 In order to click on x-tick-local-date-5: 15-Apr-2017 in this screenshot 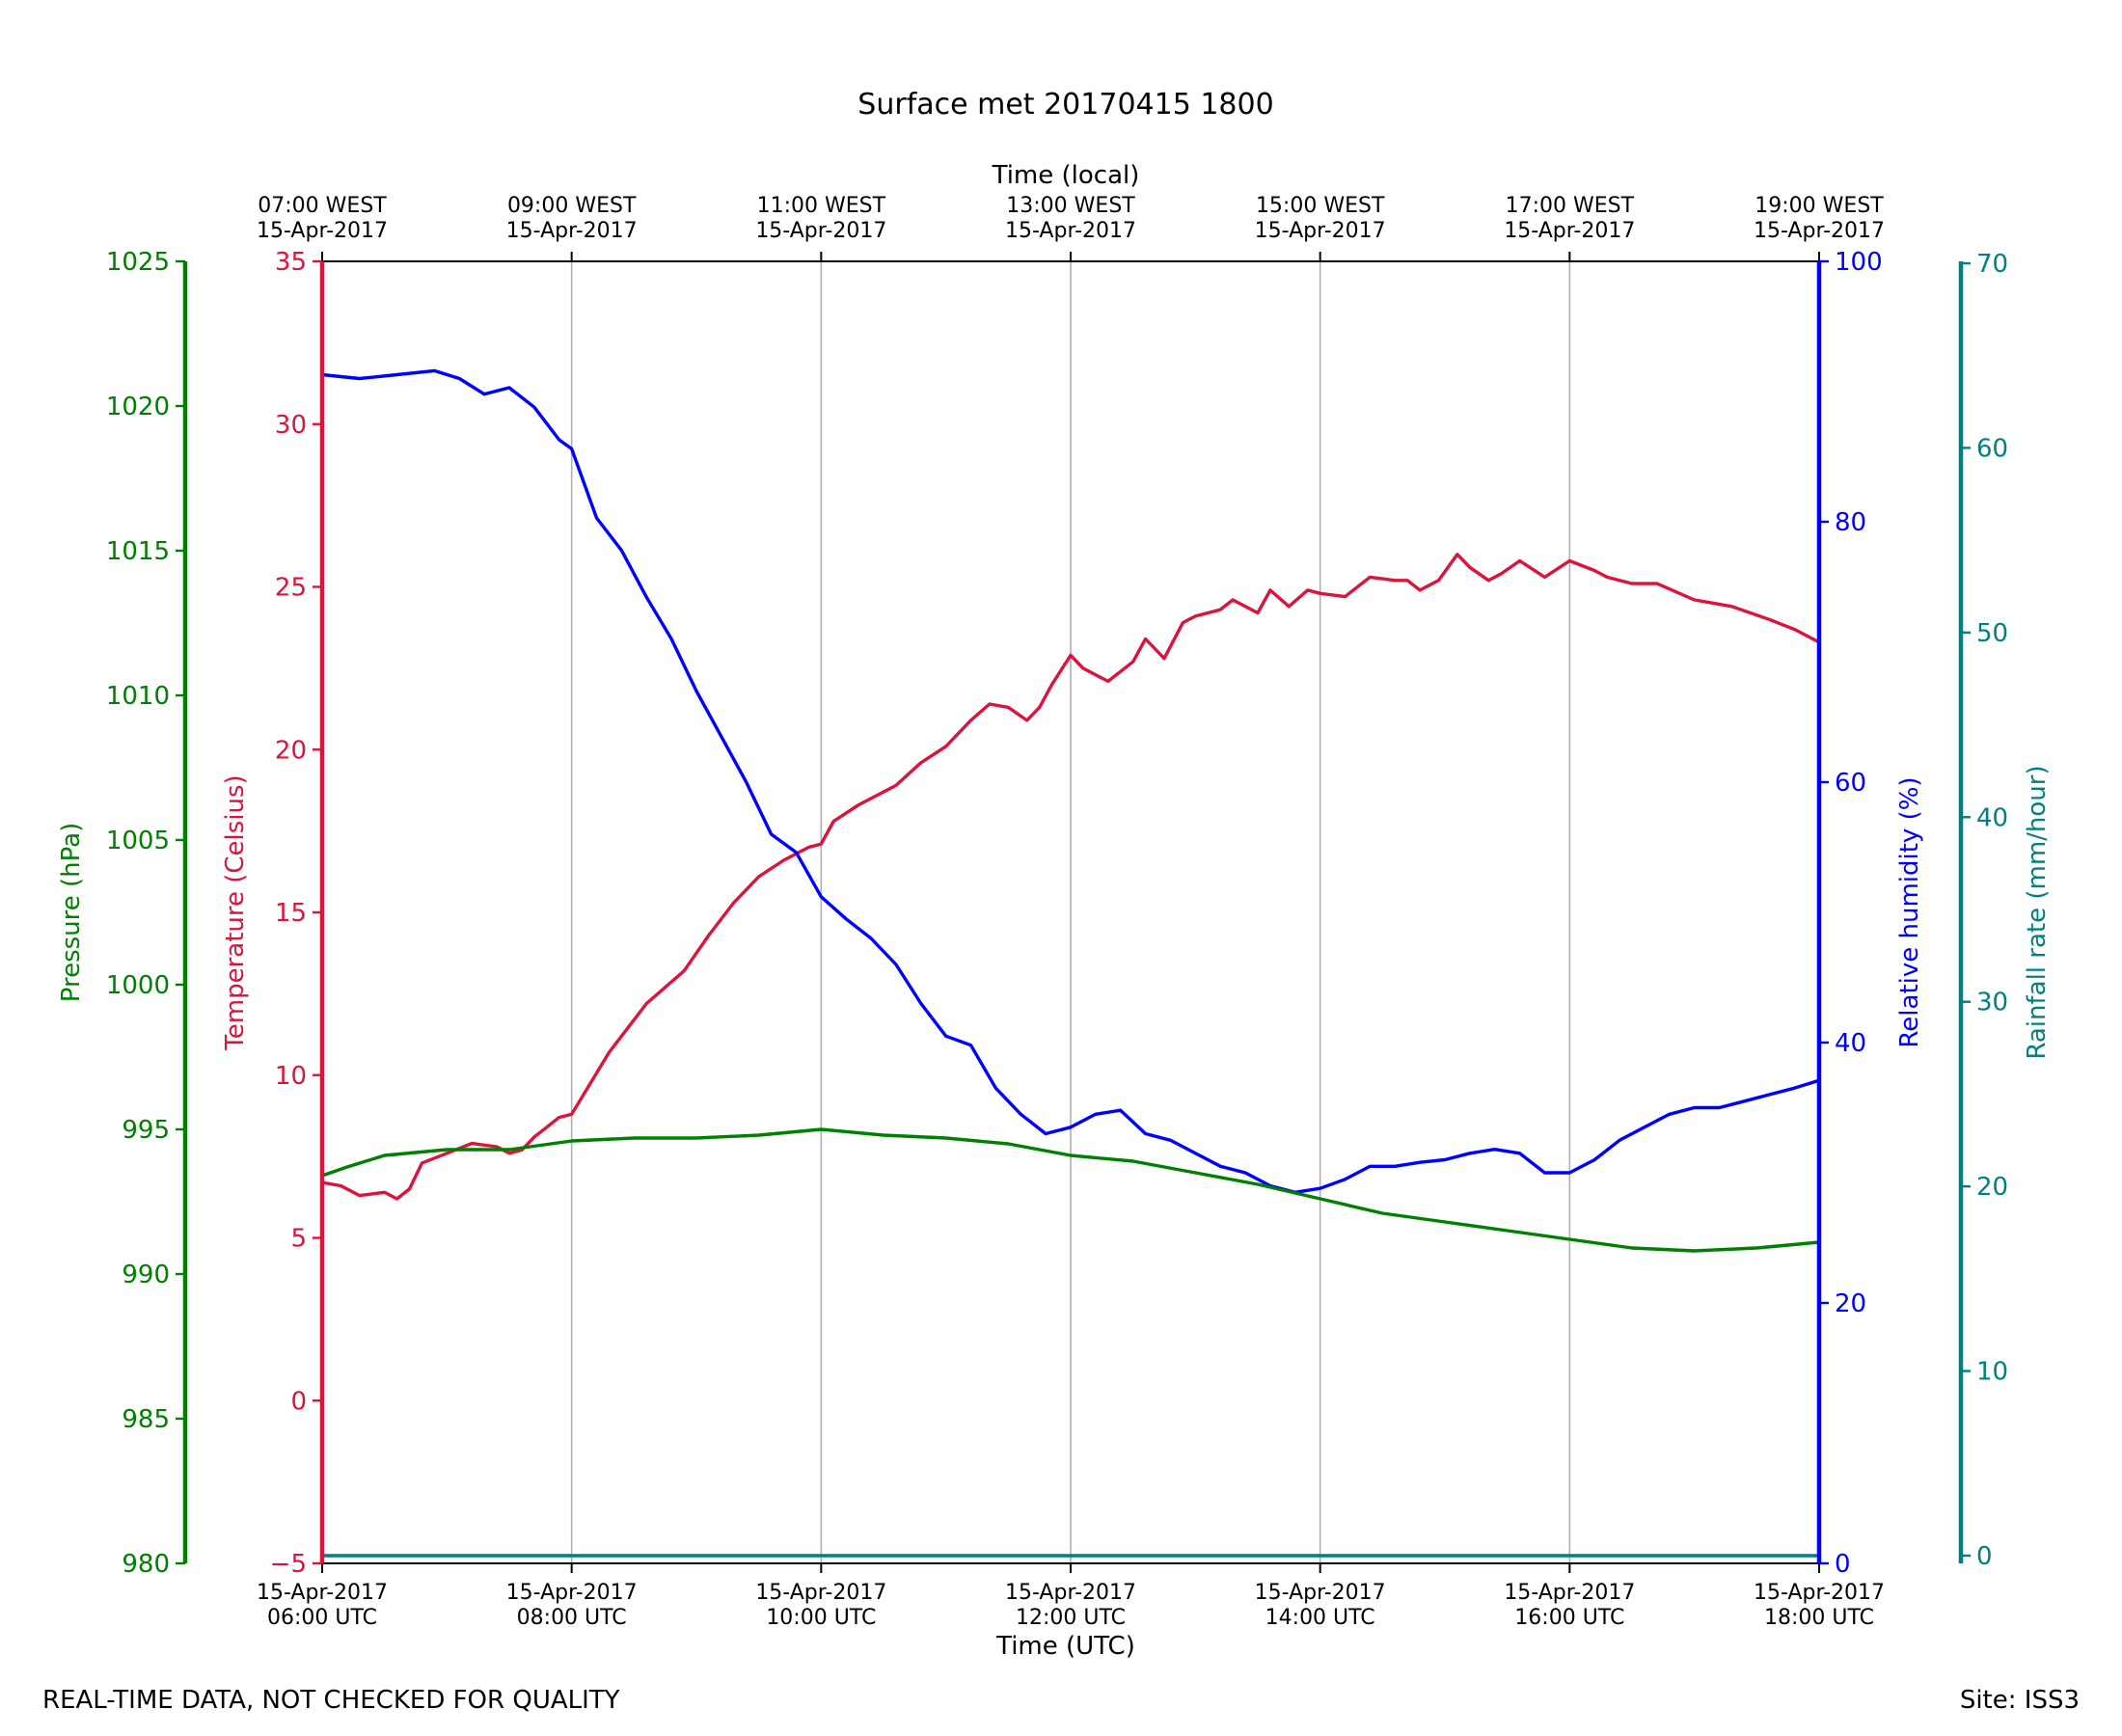, I will do `click(1570, 231)`.